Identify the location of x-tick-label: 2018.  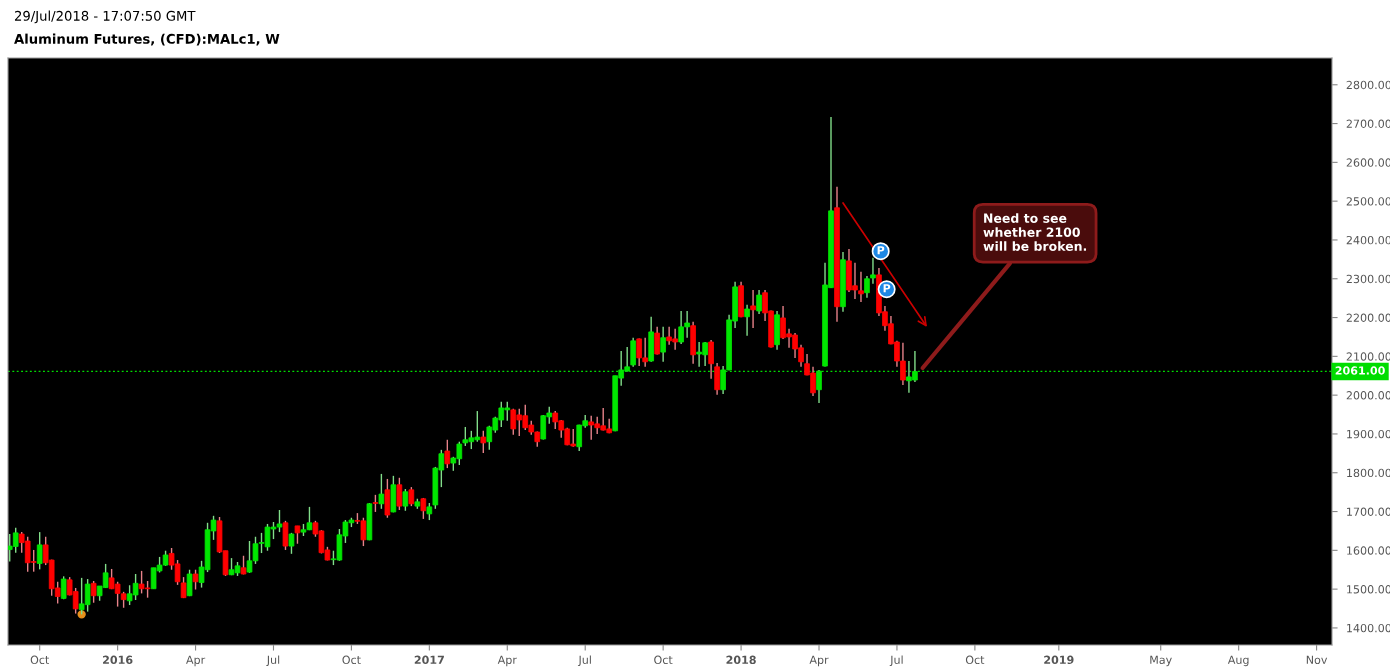
(741, 660).